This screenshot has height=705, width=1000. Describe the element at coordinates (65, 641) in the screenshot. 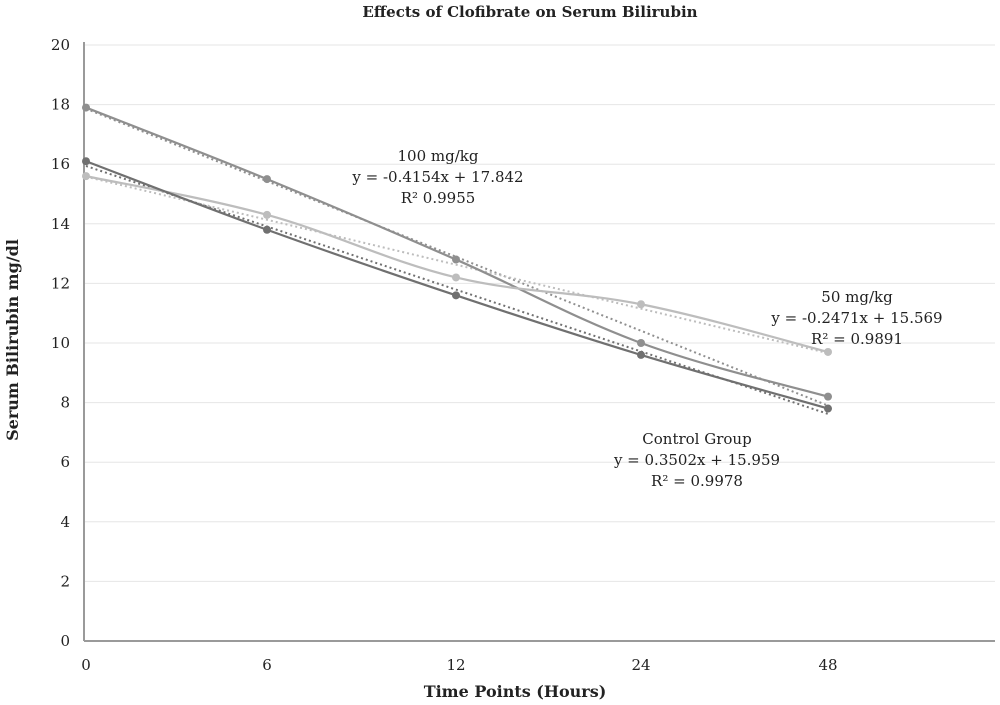

I see `y-tick-label: 0` at that location.